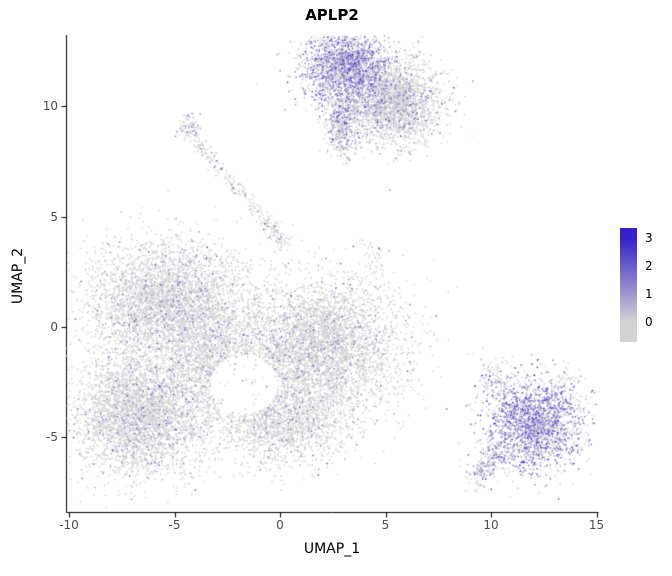 The height and width of the screenshot is (576, 672). What do you see at coordinates (385, 525) in the screenshot?
I see `x-tick-label: 5` at bounding box center [385, 525].